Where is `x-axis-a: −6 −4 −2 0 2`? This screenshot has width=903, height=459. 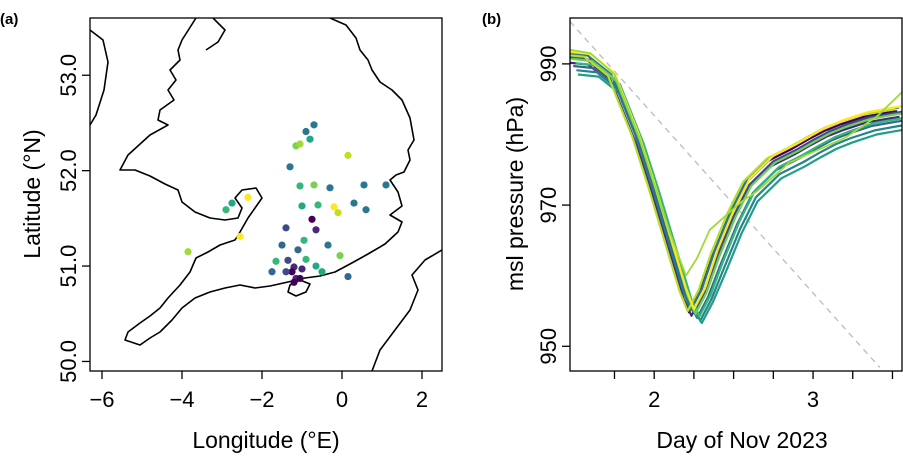 x-axis-a: −6 −4 −2 0 2 is located at coordinates (258, 391).